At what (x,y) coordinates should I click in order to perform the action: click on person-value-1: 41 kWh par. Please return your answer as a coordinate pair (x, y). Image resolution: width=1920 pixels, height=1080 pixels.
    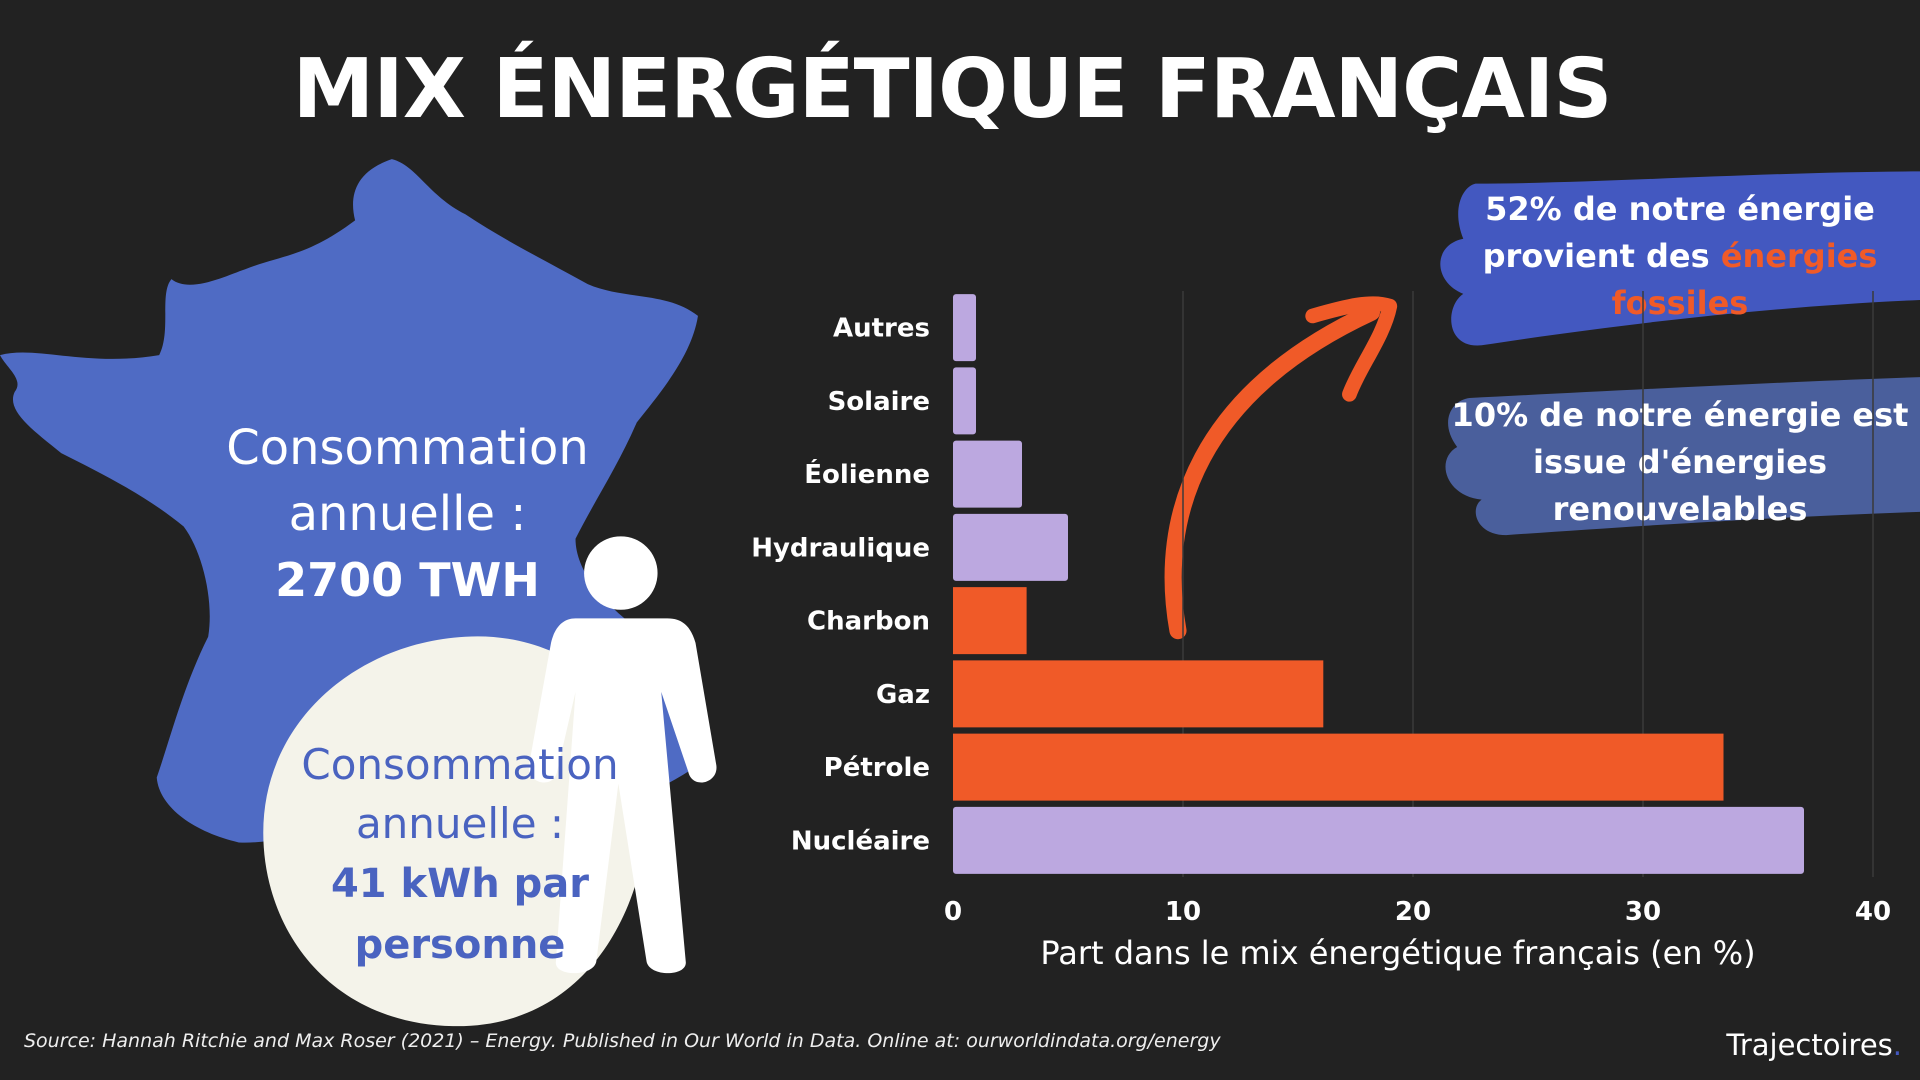
    Looking at the image, I should click on (460, 884).